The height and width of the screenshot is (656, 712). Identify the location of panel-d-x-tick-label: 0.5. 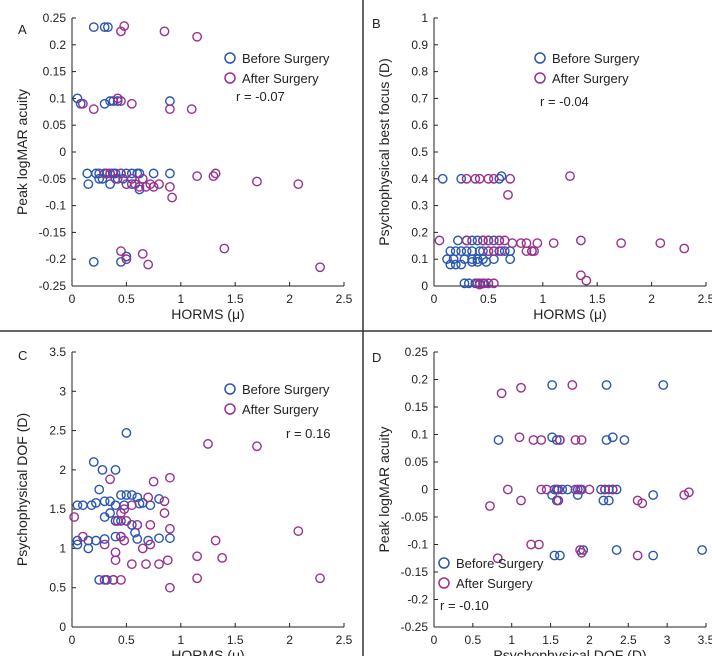
(473, 640).